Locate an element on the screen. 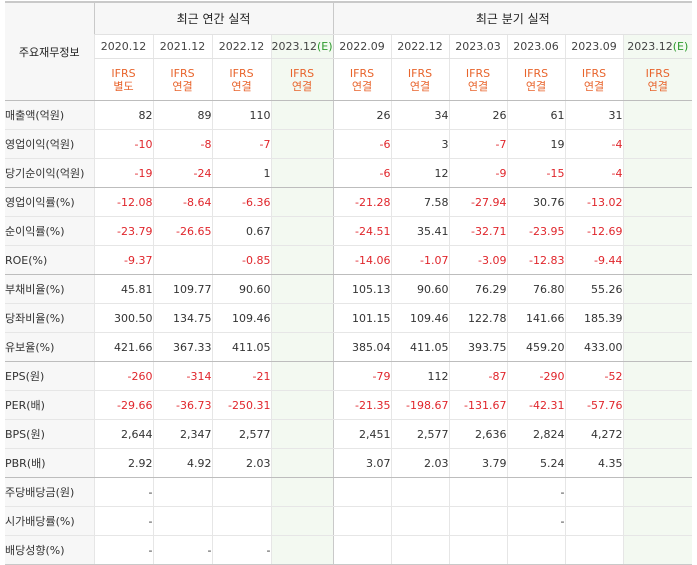 The image size is (697, 565). table-cell: 433.00 is located at coordinates (593, 347).